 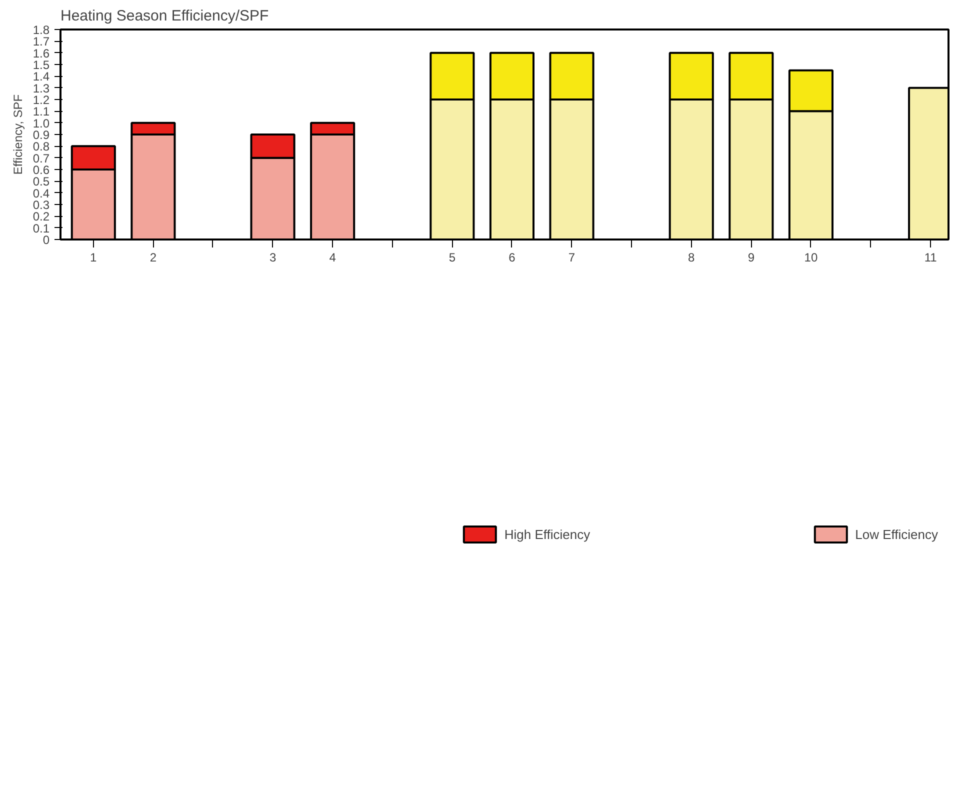 I want to click on y-tick-label: 0, so click(x=46, y=240).